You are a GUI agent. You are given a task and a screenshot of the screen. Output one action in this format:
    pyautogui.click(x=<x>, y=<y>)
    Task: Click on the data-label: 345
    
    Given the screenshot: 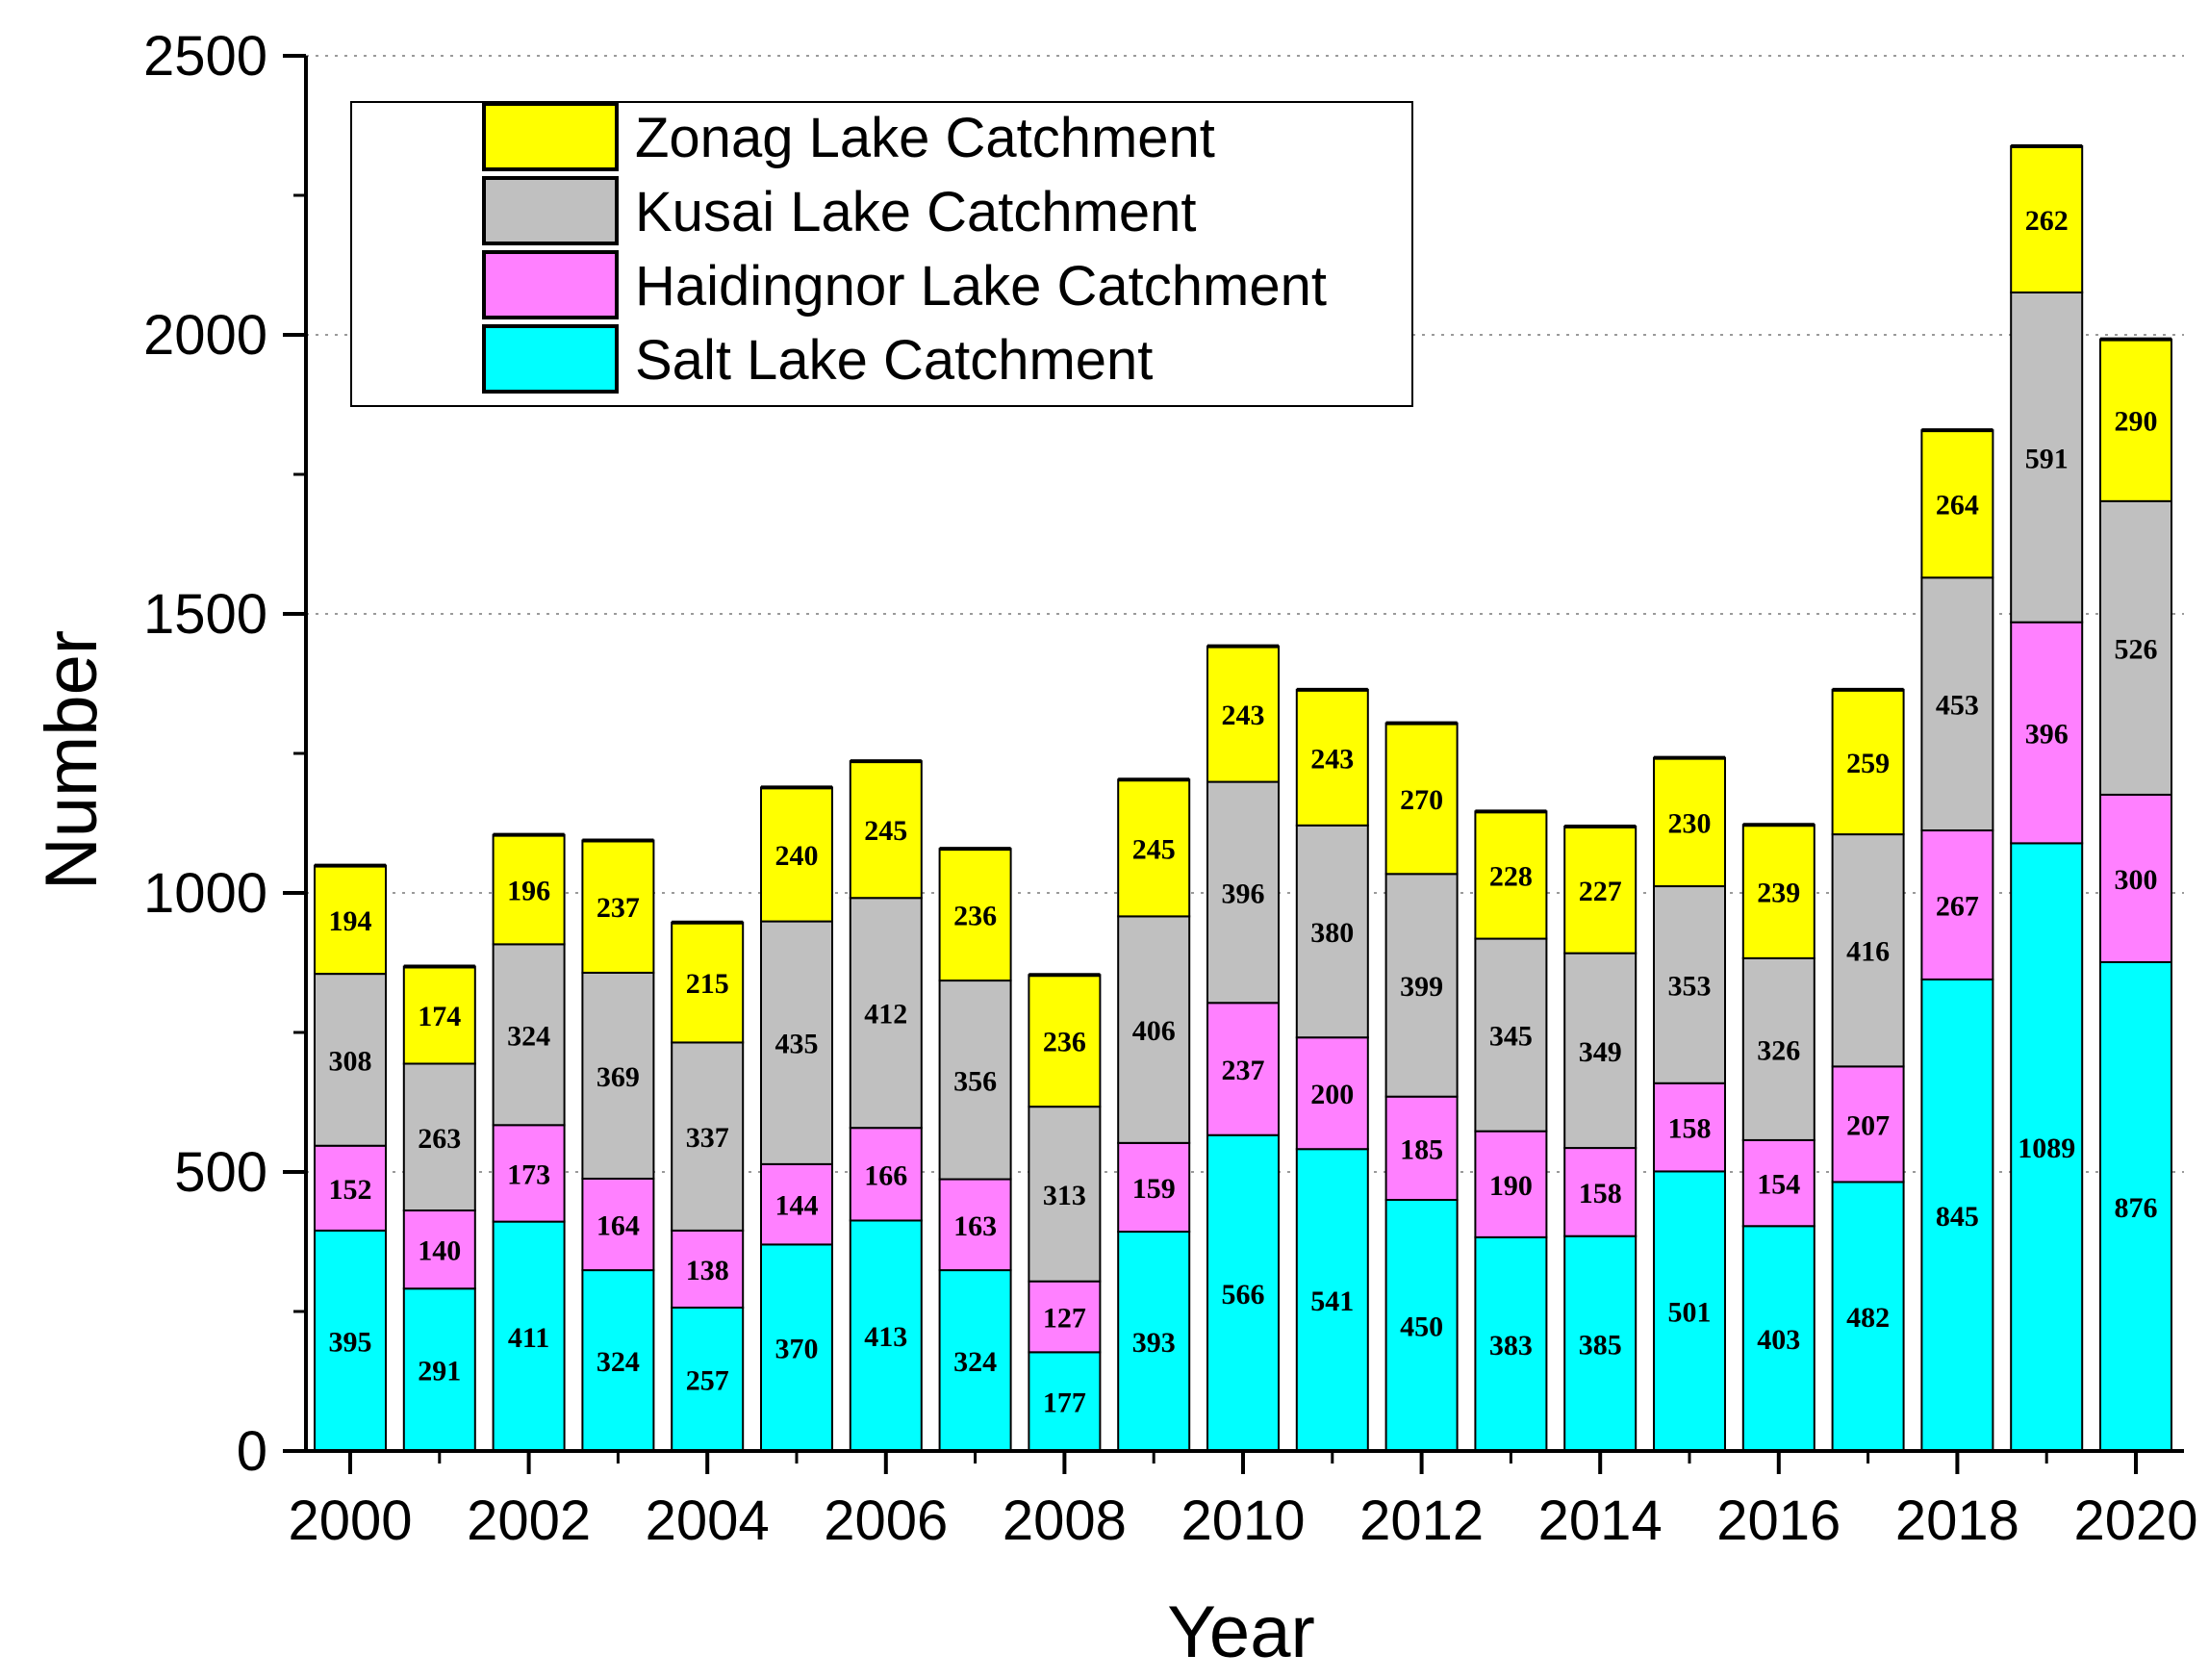 What is the action you would take?
    pyautogui.click(x=1511, y=1037)
    